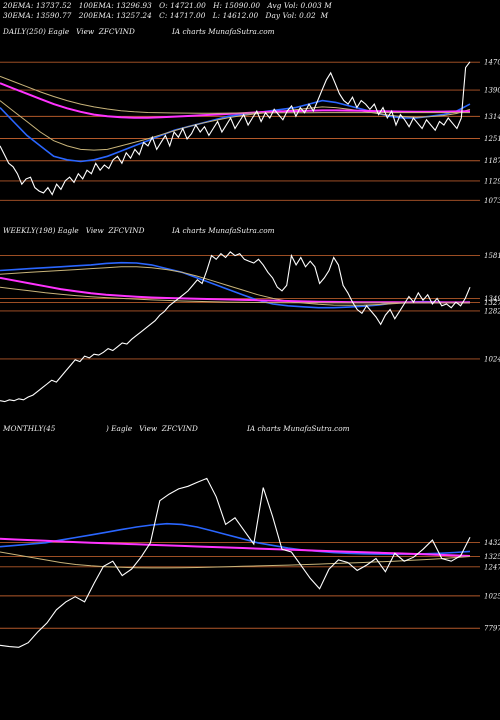 The height and width of the screenshot is (720, 500). I want to click on daily-y-tick: 10736, so click(492, 201).